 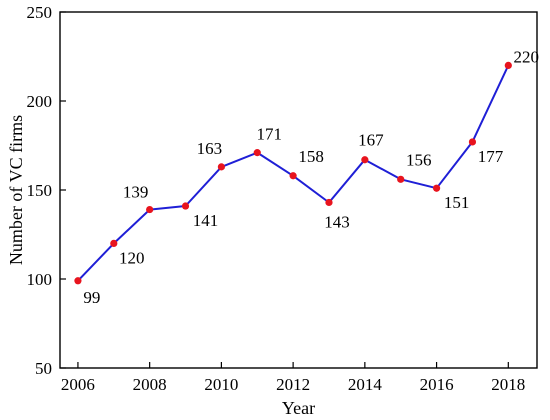 I want to click on y-axis-title: Number of VC firms, so click(x=16, y=190).